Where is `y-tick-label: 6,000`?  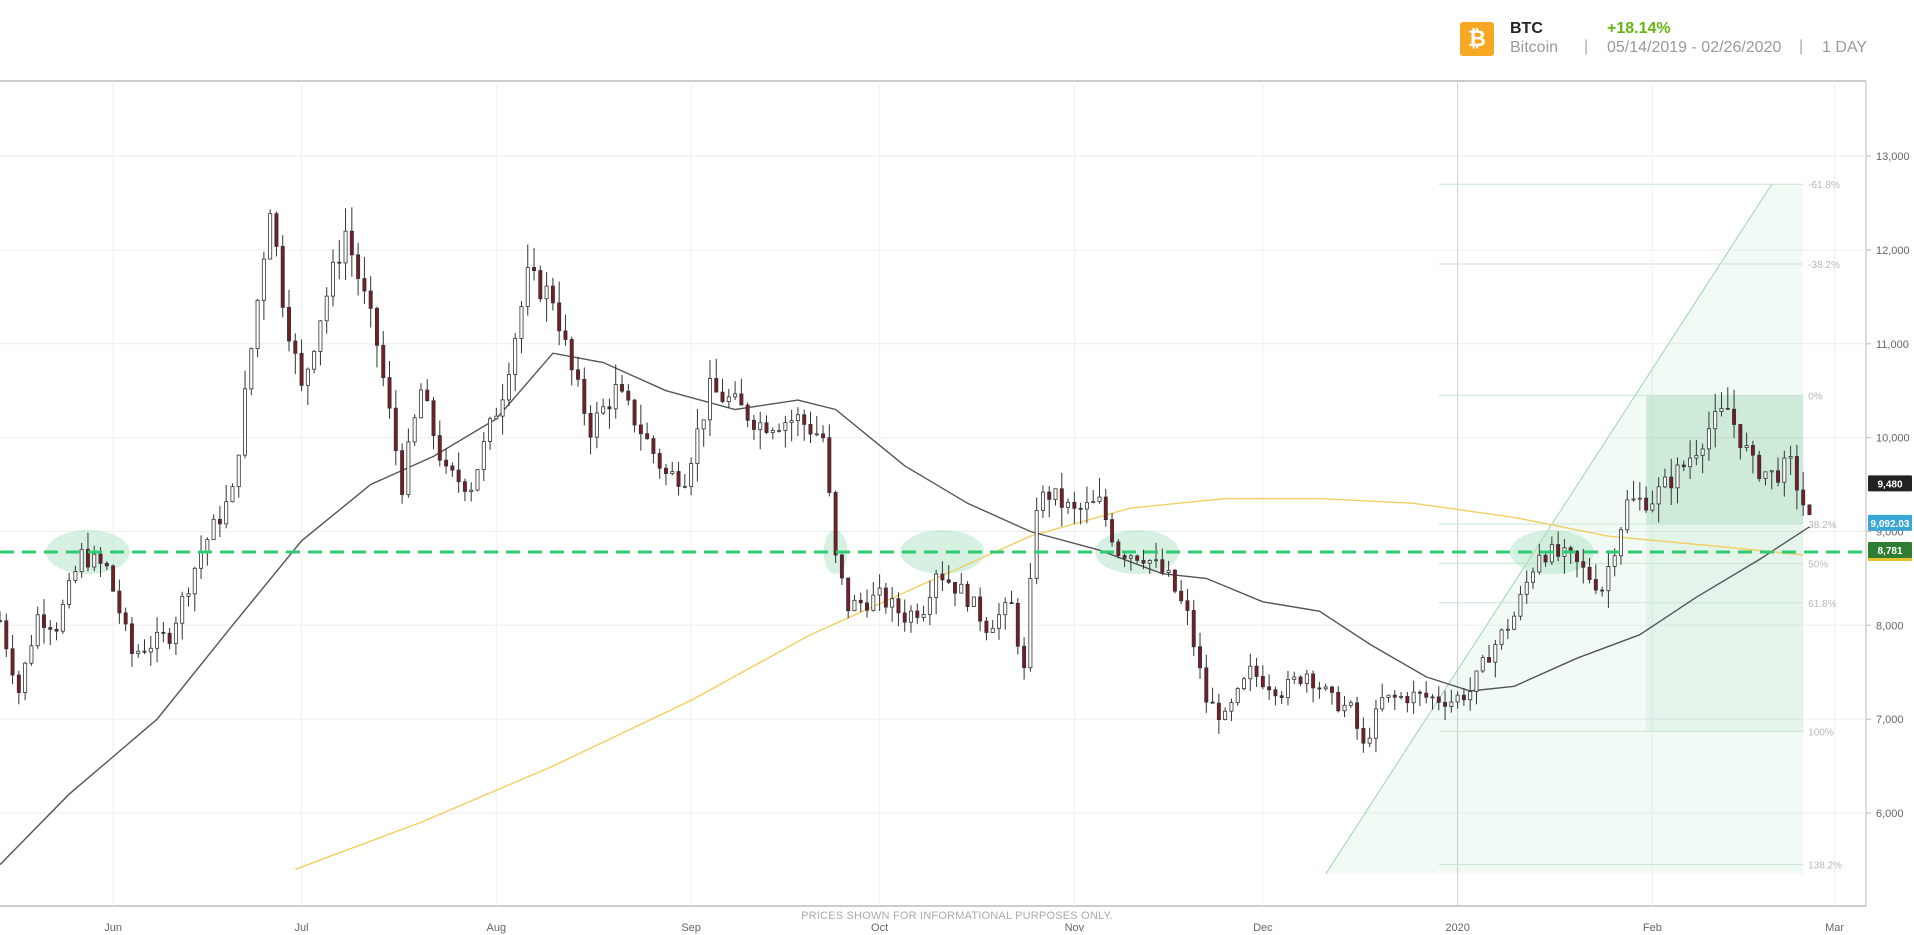
y-tick-label: 6,000 is located at coordinates (1890, 814).